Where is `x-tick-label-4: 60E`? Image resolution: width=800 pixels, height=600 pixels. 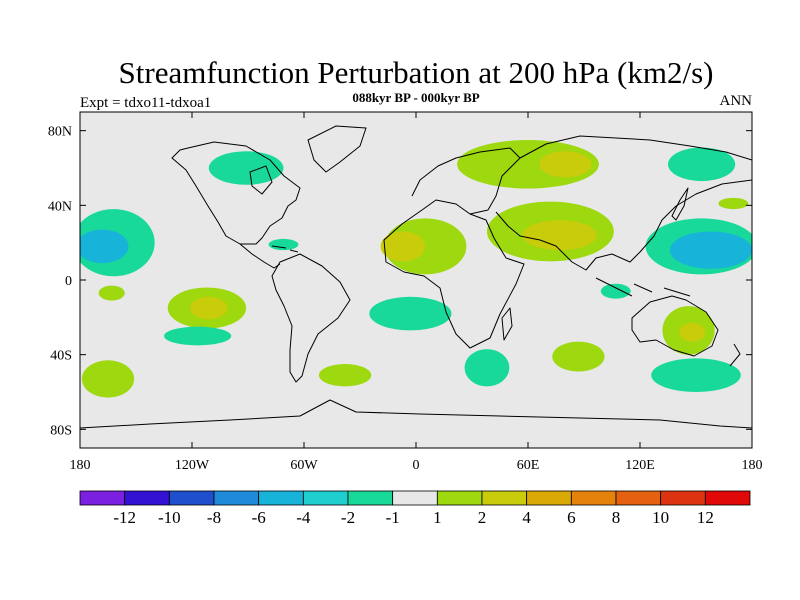
x-tick-label-4: 60E is located at coordinates (528, 465).